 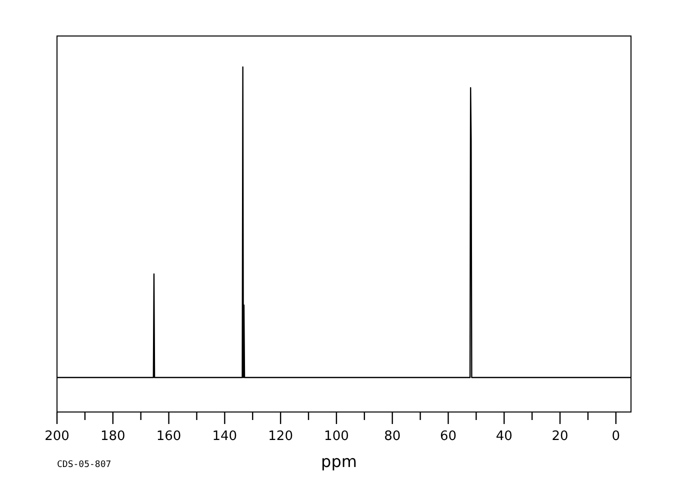 What do you see at coordinates (560, 436) in the screenshot?
I see `x-tick-label: 20` at bounding box center [560, 436].